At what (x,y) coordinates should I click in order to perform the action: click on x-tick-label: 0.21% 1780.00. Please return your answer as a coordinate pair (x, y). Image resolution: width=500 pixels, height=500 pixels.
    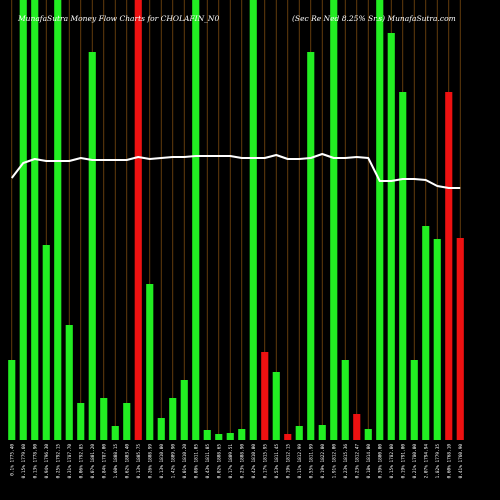
    Looking at the image, I should click on (415, 461).